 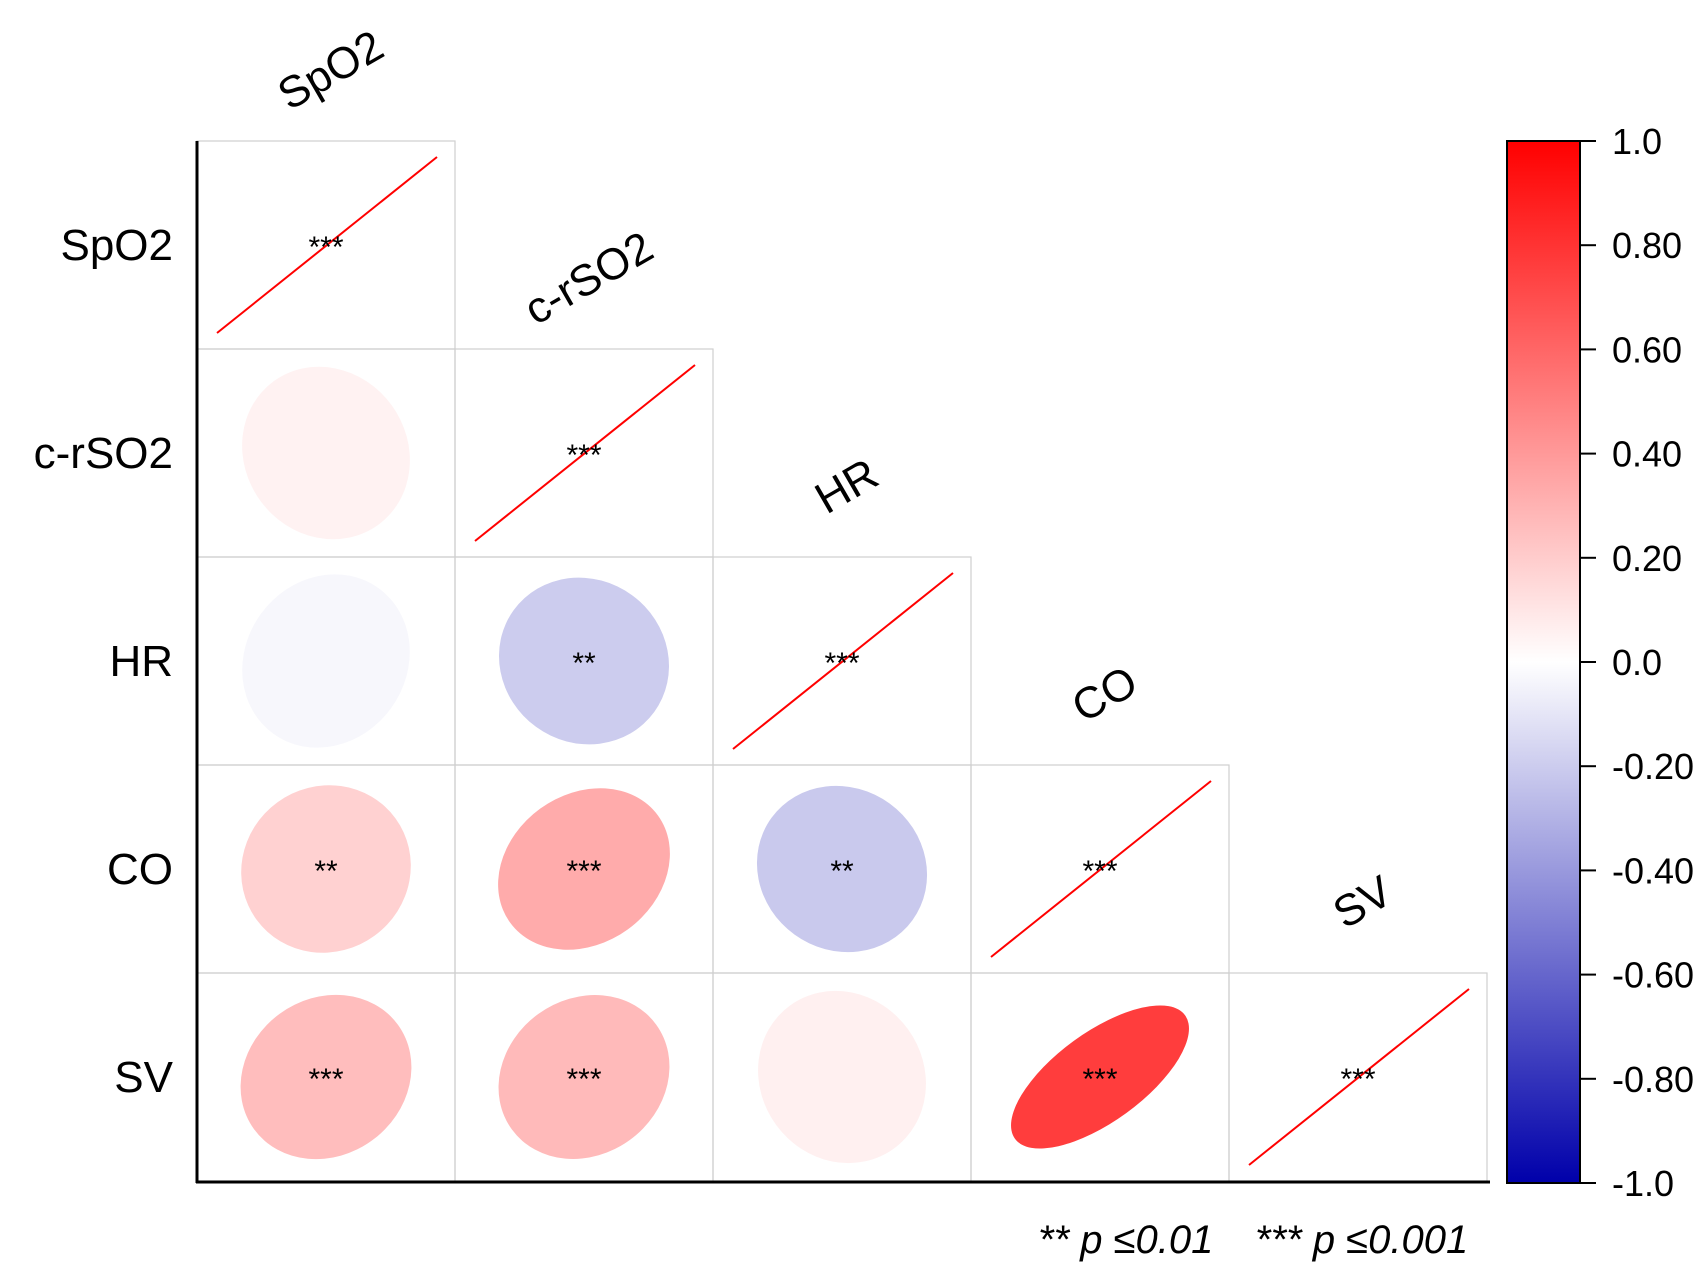 What do you see at coordinates (584, 663) in the screenshot?
I see `sig-hr-c-rso2: **` at bounding box center [584, 663].